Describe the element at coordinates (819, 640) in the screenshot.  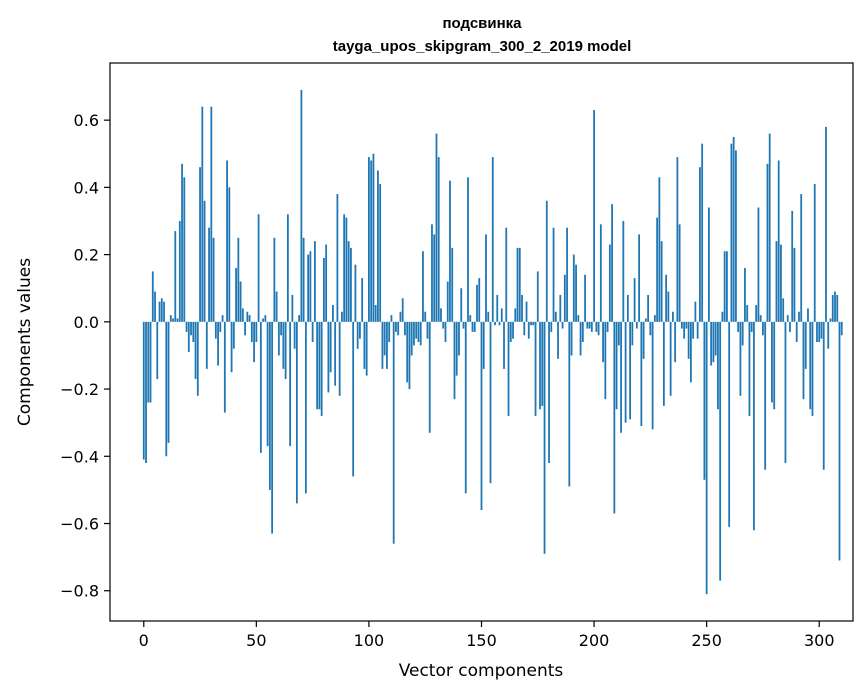
I see `x-tick-label-300: 300` at that location.